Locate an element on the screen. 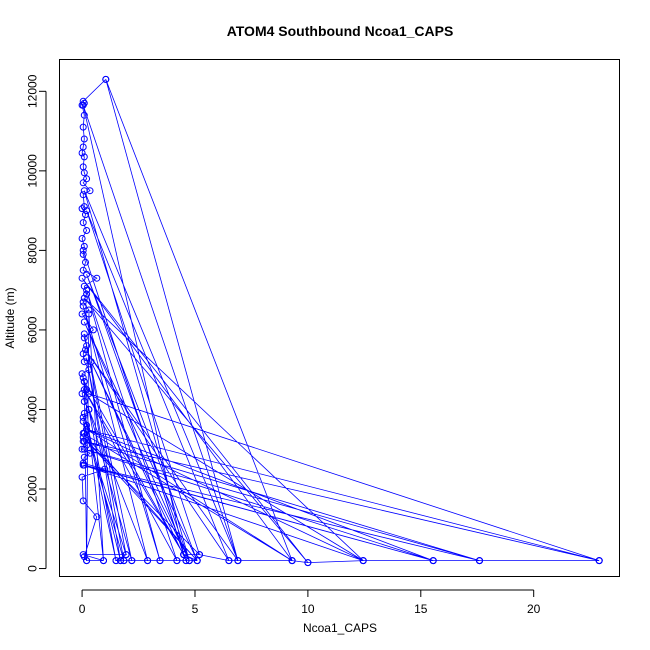 This screenshot has width=650, height=650. chart-title: ATOM4 Southbound Ncoa1_CAPS is located at coordinates (340, 31).